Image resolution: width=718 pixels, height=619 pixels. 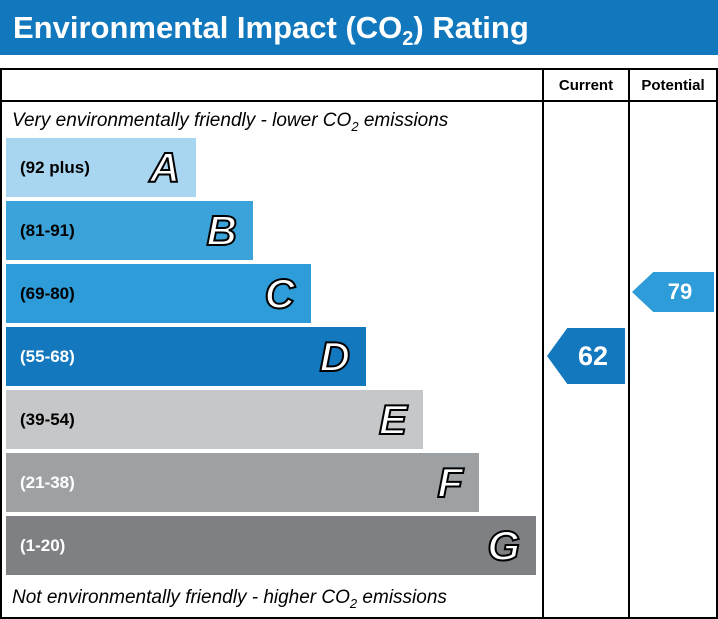 I want to click on band-c-bar: (69-80) C, so click(x=158, y=293).